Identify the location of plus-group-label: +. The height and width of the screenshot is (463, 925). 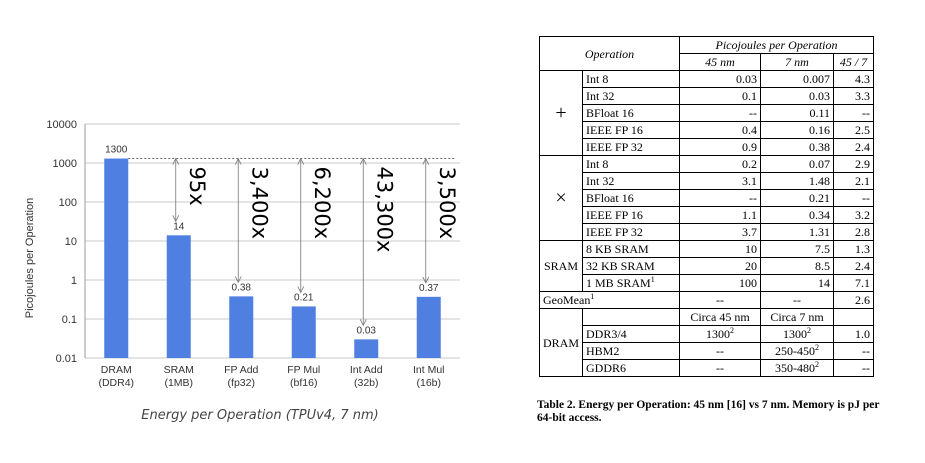
(561, 113).